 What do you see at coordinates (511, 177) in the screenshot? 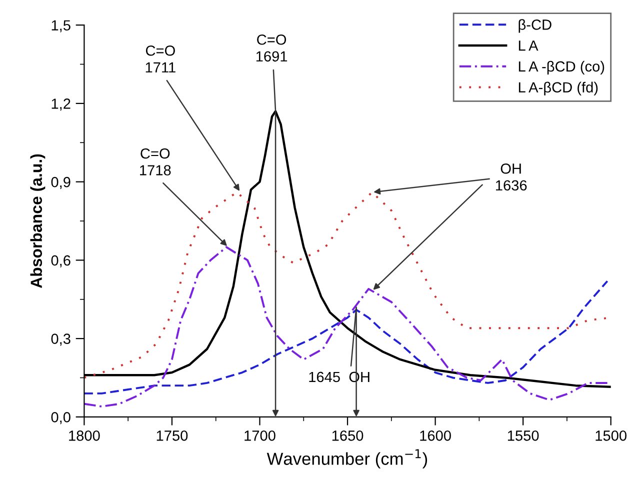
I see `annotation: OH 1636` at bounding box center [511, 177].